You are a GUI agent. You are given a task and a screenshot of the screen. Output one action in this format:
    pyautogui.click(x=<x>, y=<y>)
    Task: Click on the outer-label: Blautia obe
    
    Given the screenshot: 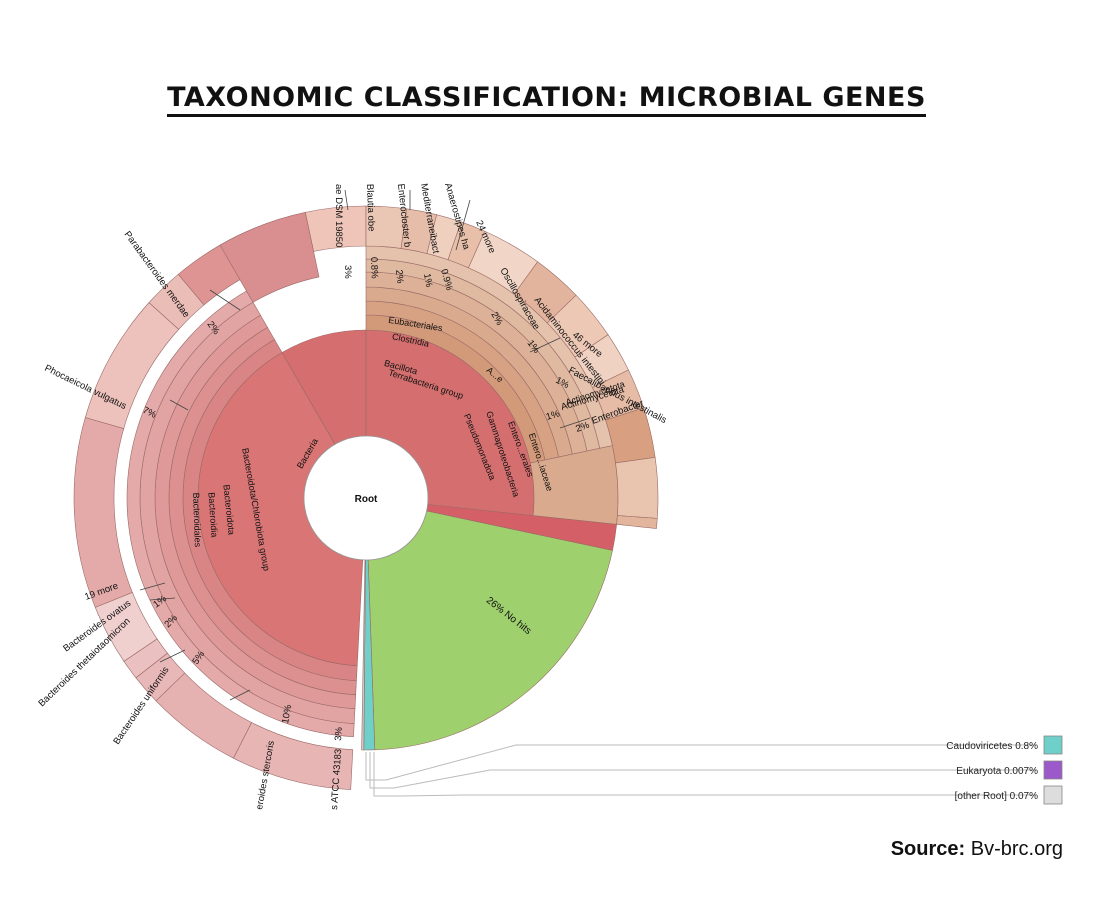 What is the action you would take?
    pyautogui.click(x=370, y=208)
    